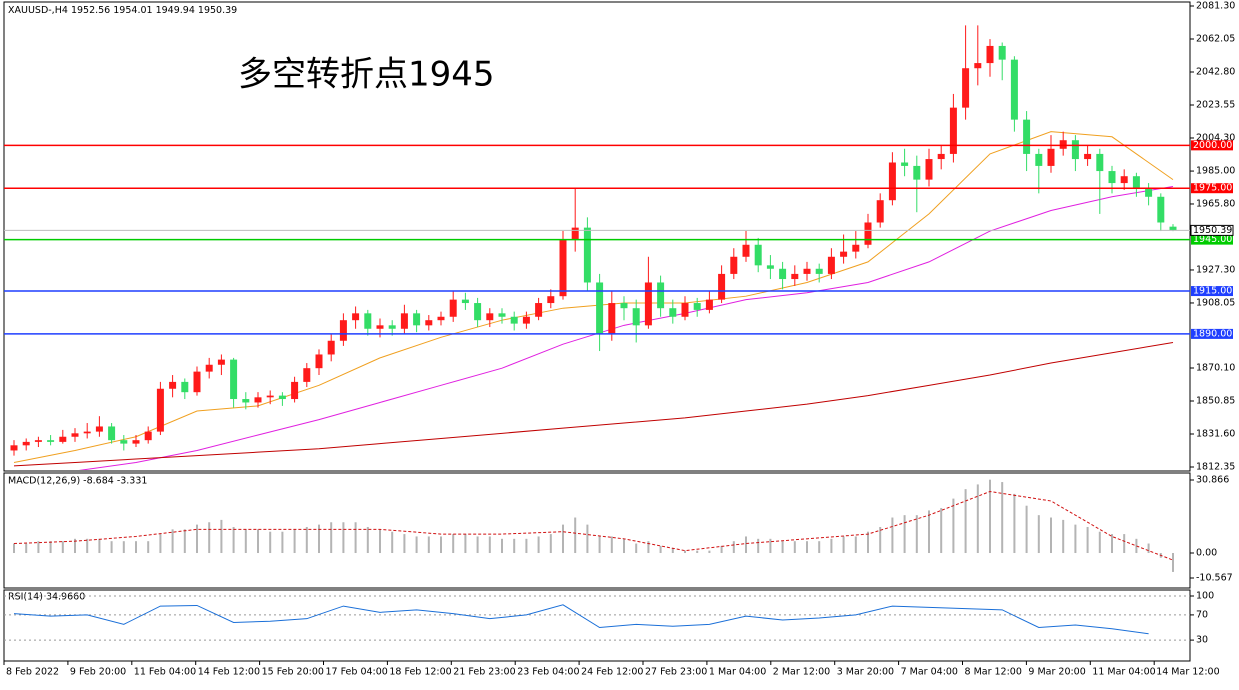 Image resolution: width=1239 pixels, height=690 pixels. I want to click on y-tick-label: 1985.00, so click(1215, 171).